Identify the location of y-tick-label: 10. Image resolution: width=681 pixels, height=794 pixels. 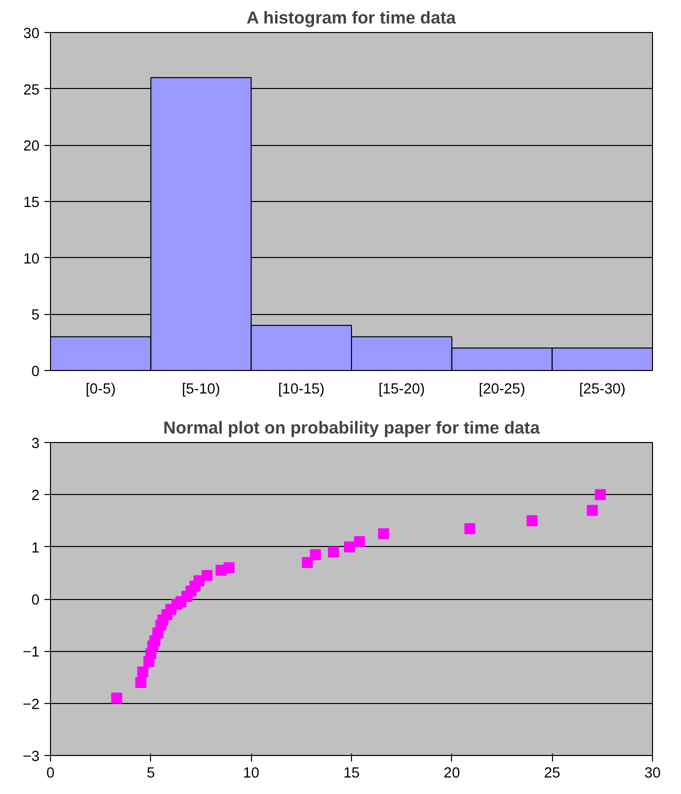
(31, 259).